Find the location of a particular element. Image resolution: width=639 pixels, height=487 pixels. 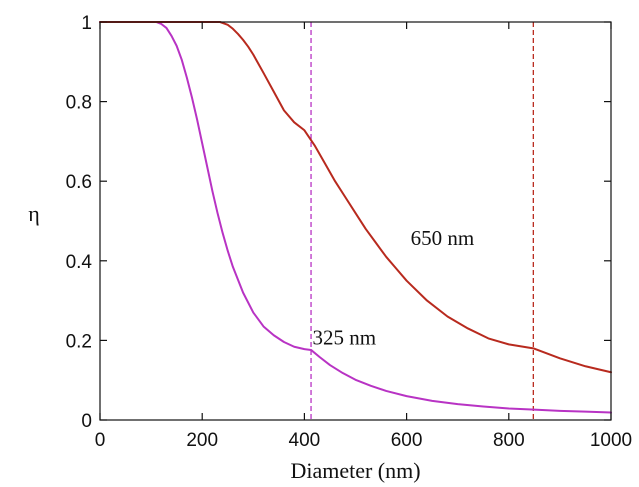

y-tick-label: 0.2 is located at coordinates (79, 341).